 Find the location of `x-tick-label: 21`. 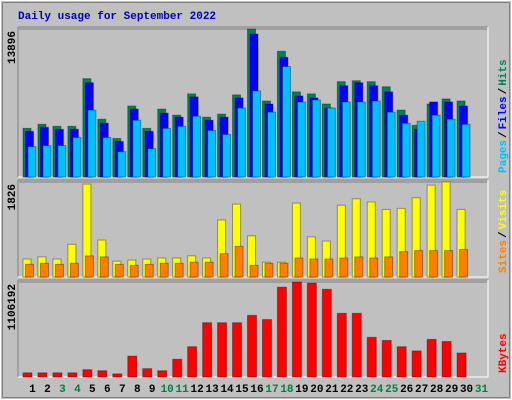

x-tick-label: 21 is located at coordinates (332, 390).